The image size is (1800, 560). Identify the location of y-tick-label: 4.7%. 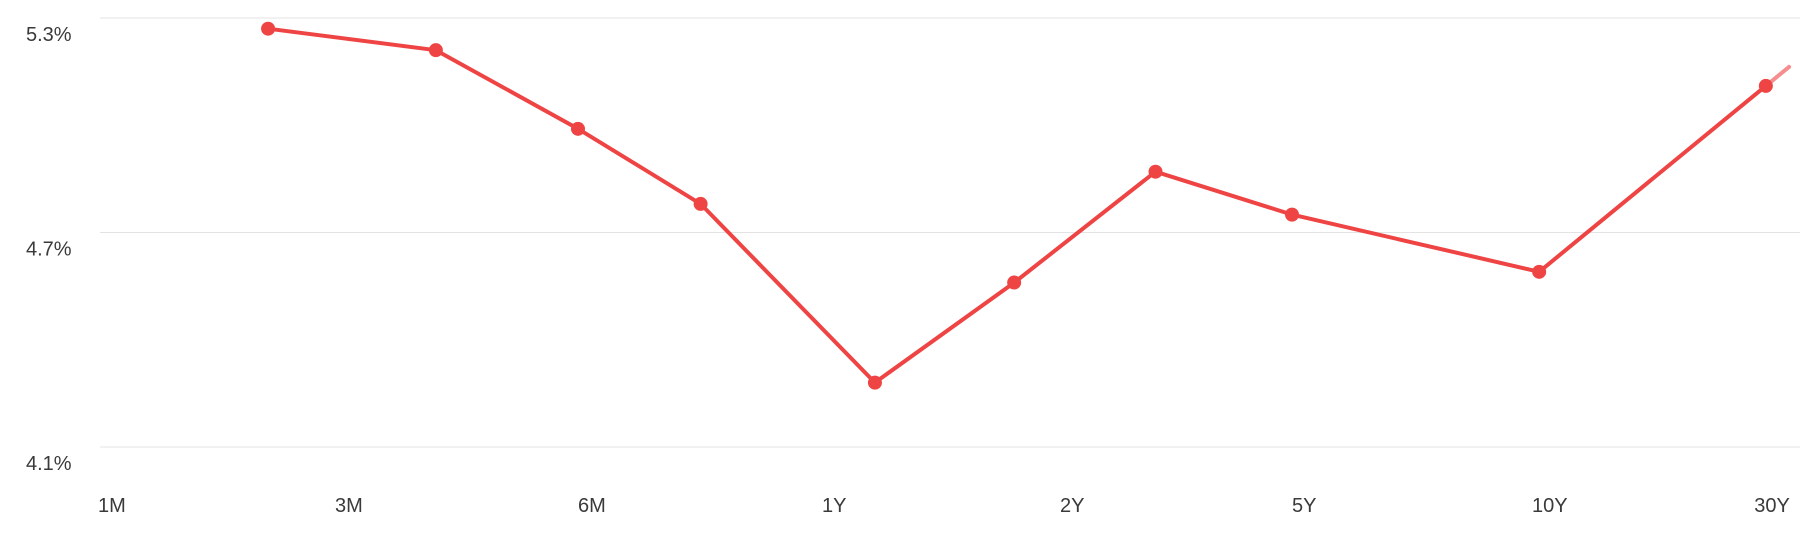
(49, 250).